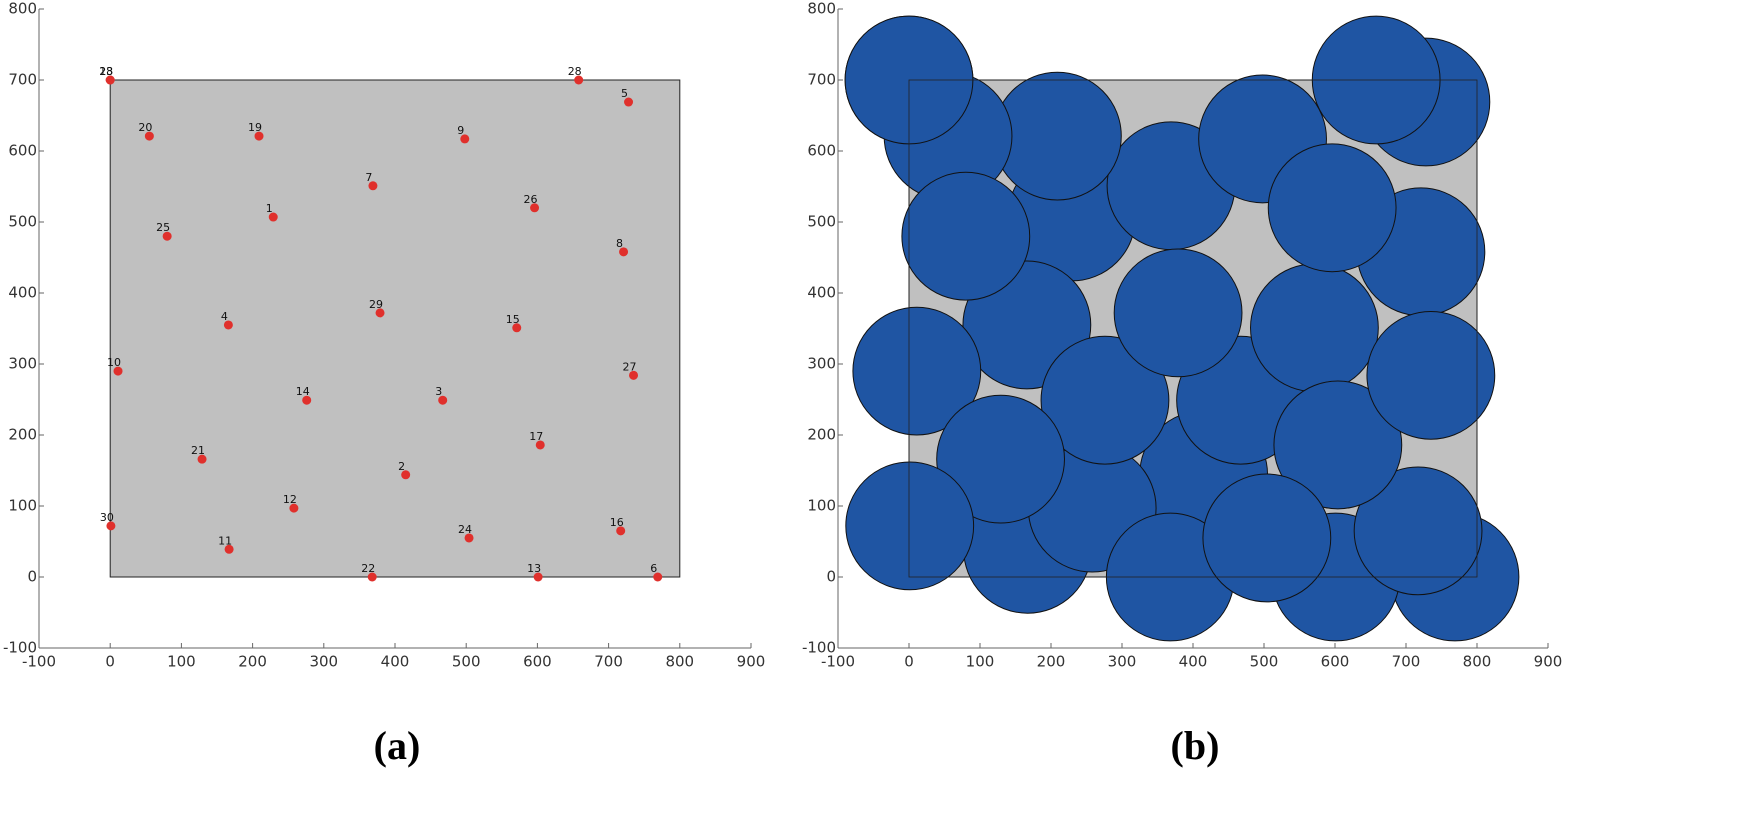  What do you see at coordinates (22, 364) in the screenshot?
I see `y-tick-label: 300` at bounding box center [22, 364].